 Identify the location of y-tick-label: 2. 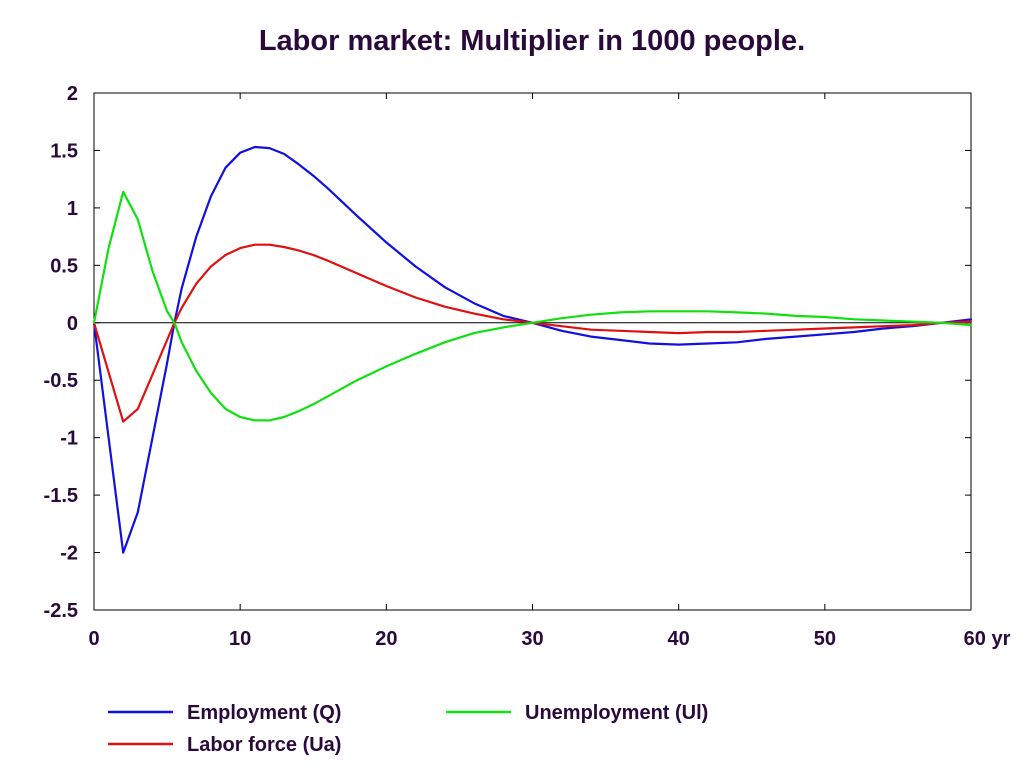
(72, 94).